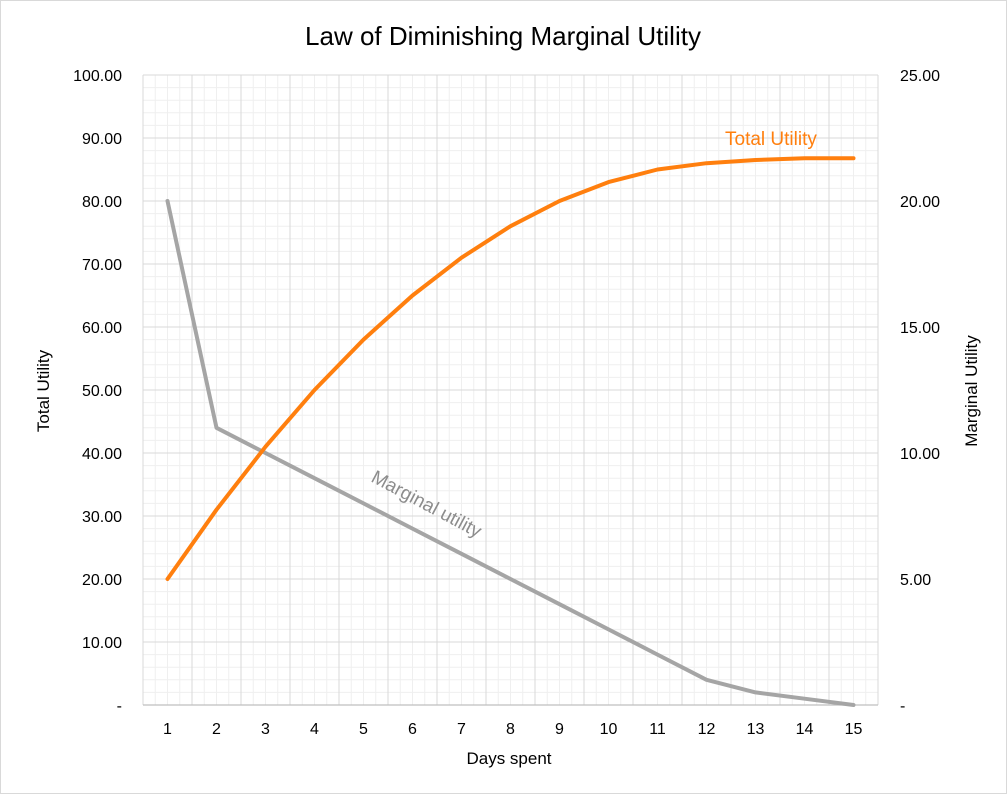 This screenshot has width=1007, height=794. What do you see at coordinates (43, 390) in the screenshot?
I see `left-y-axis-title: Total Utility` at bounding box center [43, 390].